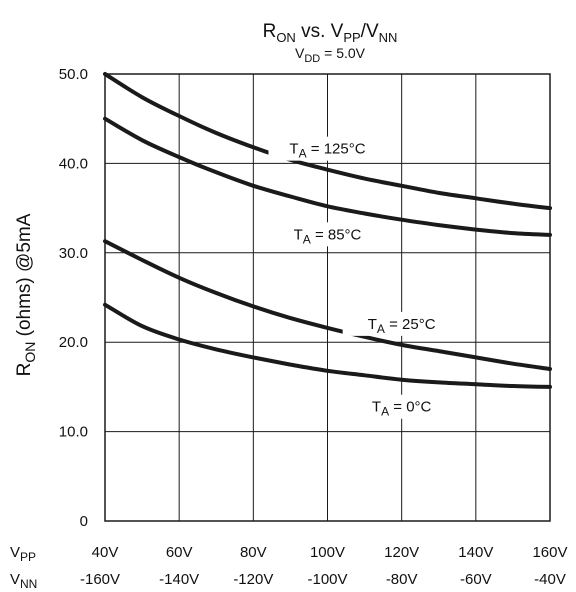 This screenshot has width=576, height=592. I want to click on chart-subtitle: VDD = 5.0V, so click(330, 55).